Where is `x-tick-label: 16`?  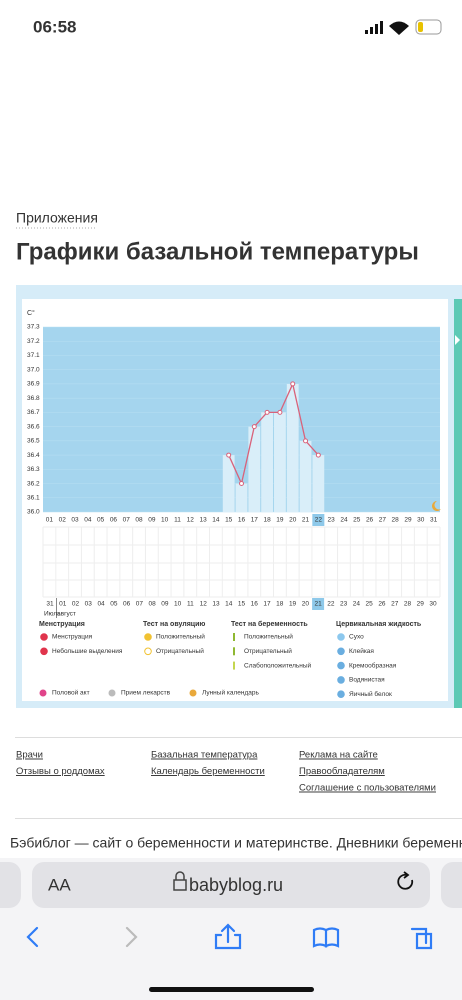 x-tick-label: 16 is located at coordinates (242, 520).